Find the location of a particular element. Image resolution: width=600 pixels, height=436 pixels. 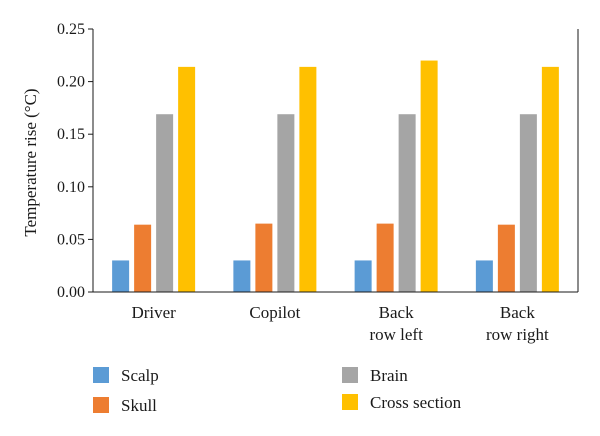

x-category-label-line: Driver is located at coordinates (153, 312).